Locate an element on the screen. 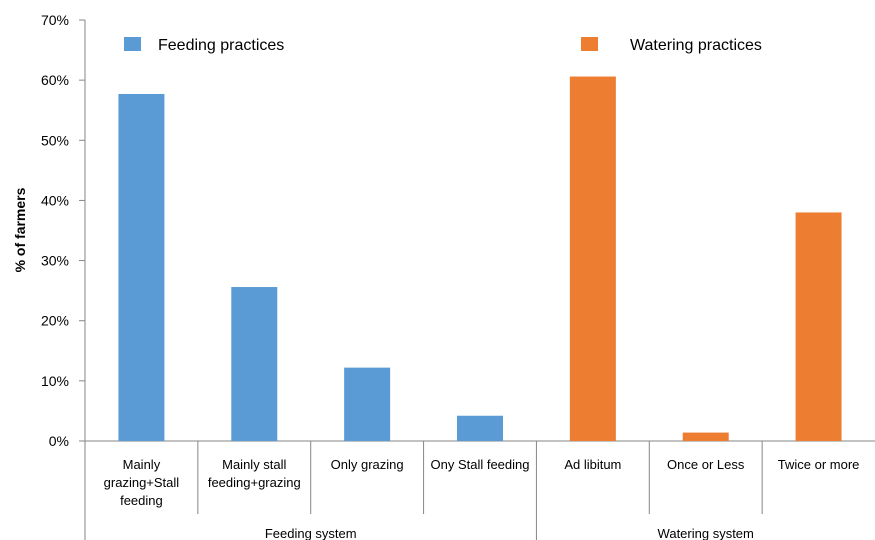 The width and height of the screenshot is (875, 540). y-axis-label: % of farmers is located at coordinates (20, 229).